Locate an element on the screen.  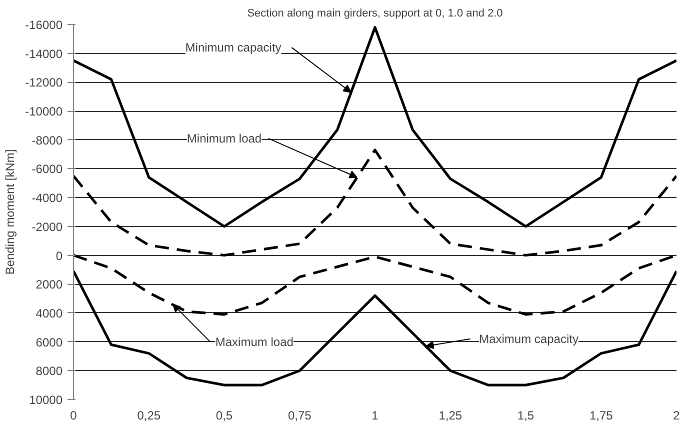
y-axis-title: Bending moment [kNm] is located at coordinates (10, 212).